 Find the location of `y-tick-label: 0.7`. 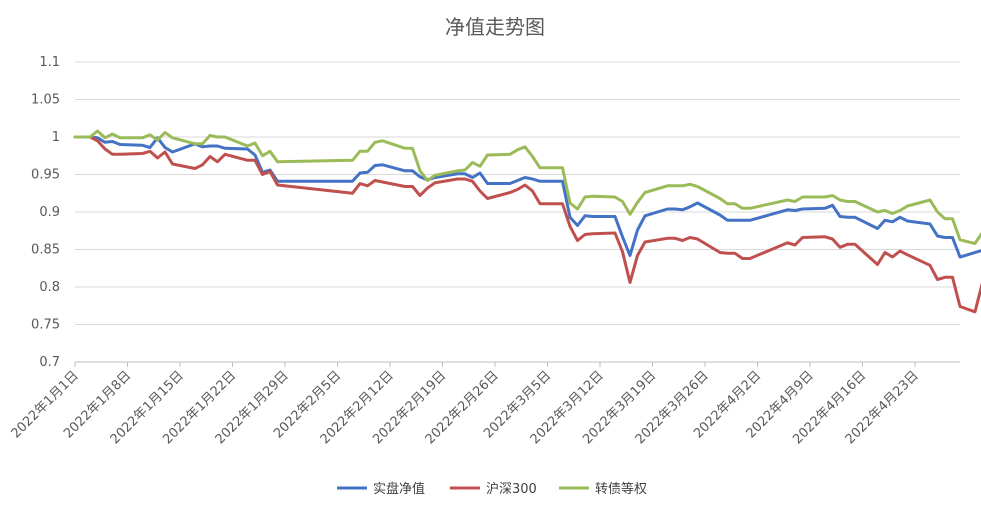

y-tick-label: 0.7 is located at coordinates (49, 362).